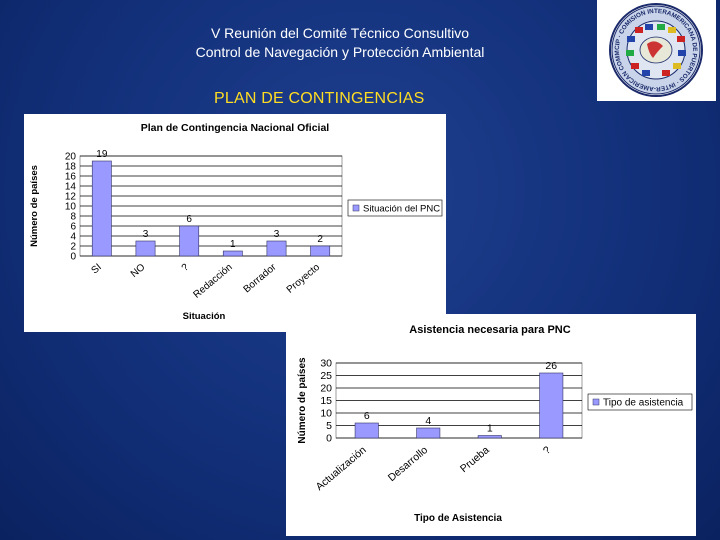  What do you see at coordinates (71, 177) in the screenshot?
I see `y-tick-label: 16` at bounding box center [71, 177].